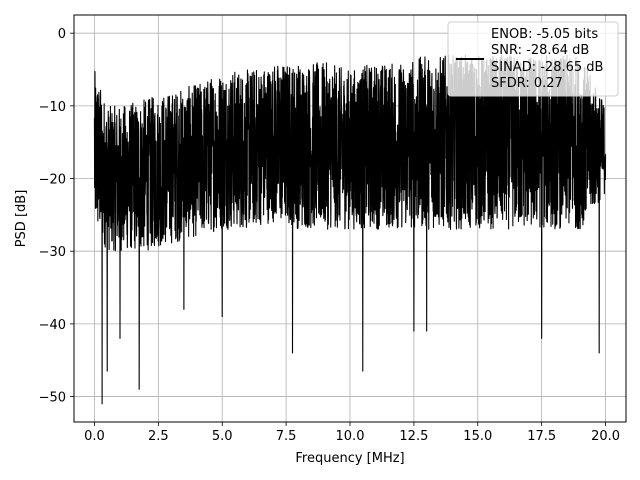 The height and width of the screenshot is (480, 640). What do you see at coordinates (158, 436) in the screenshot?
I see `x-tick-label: 2.5` at bounding box center [158, 436].